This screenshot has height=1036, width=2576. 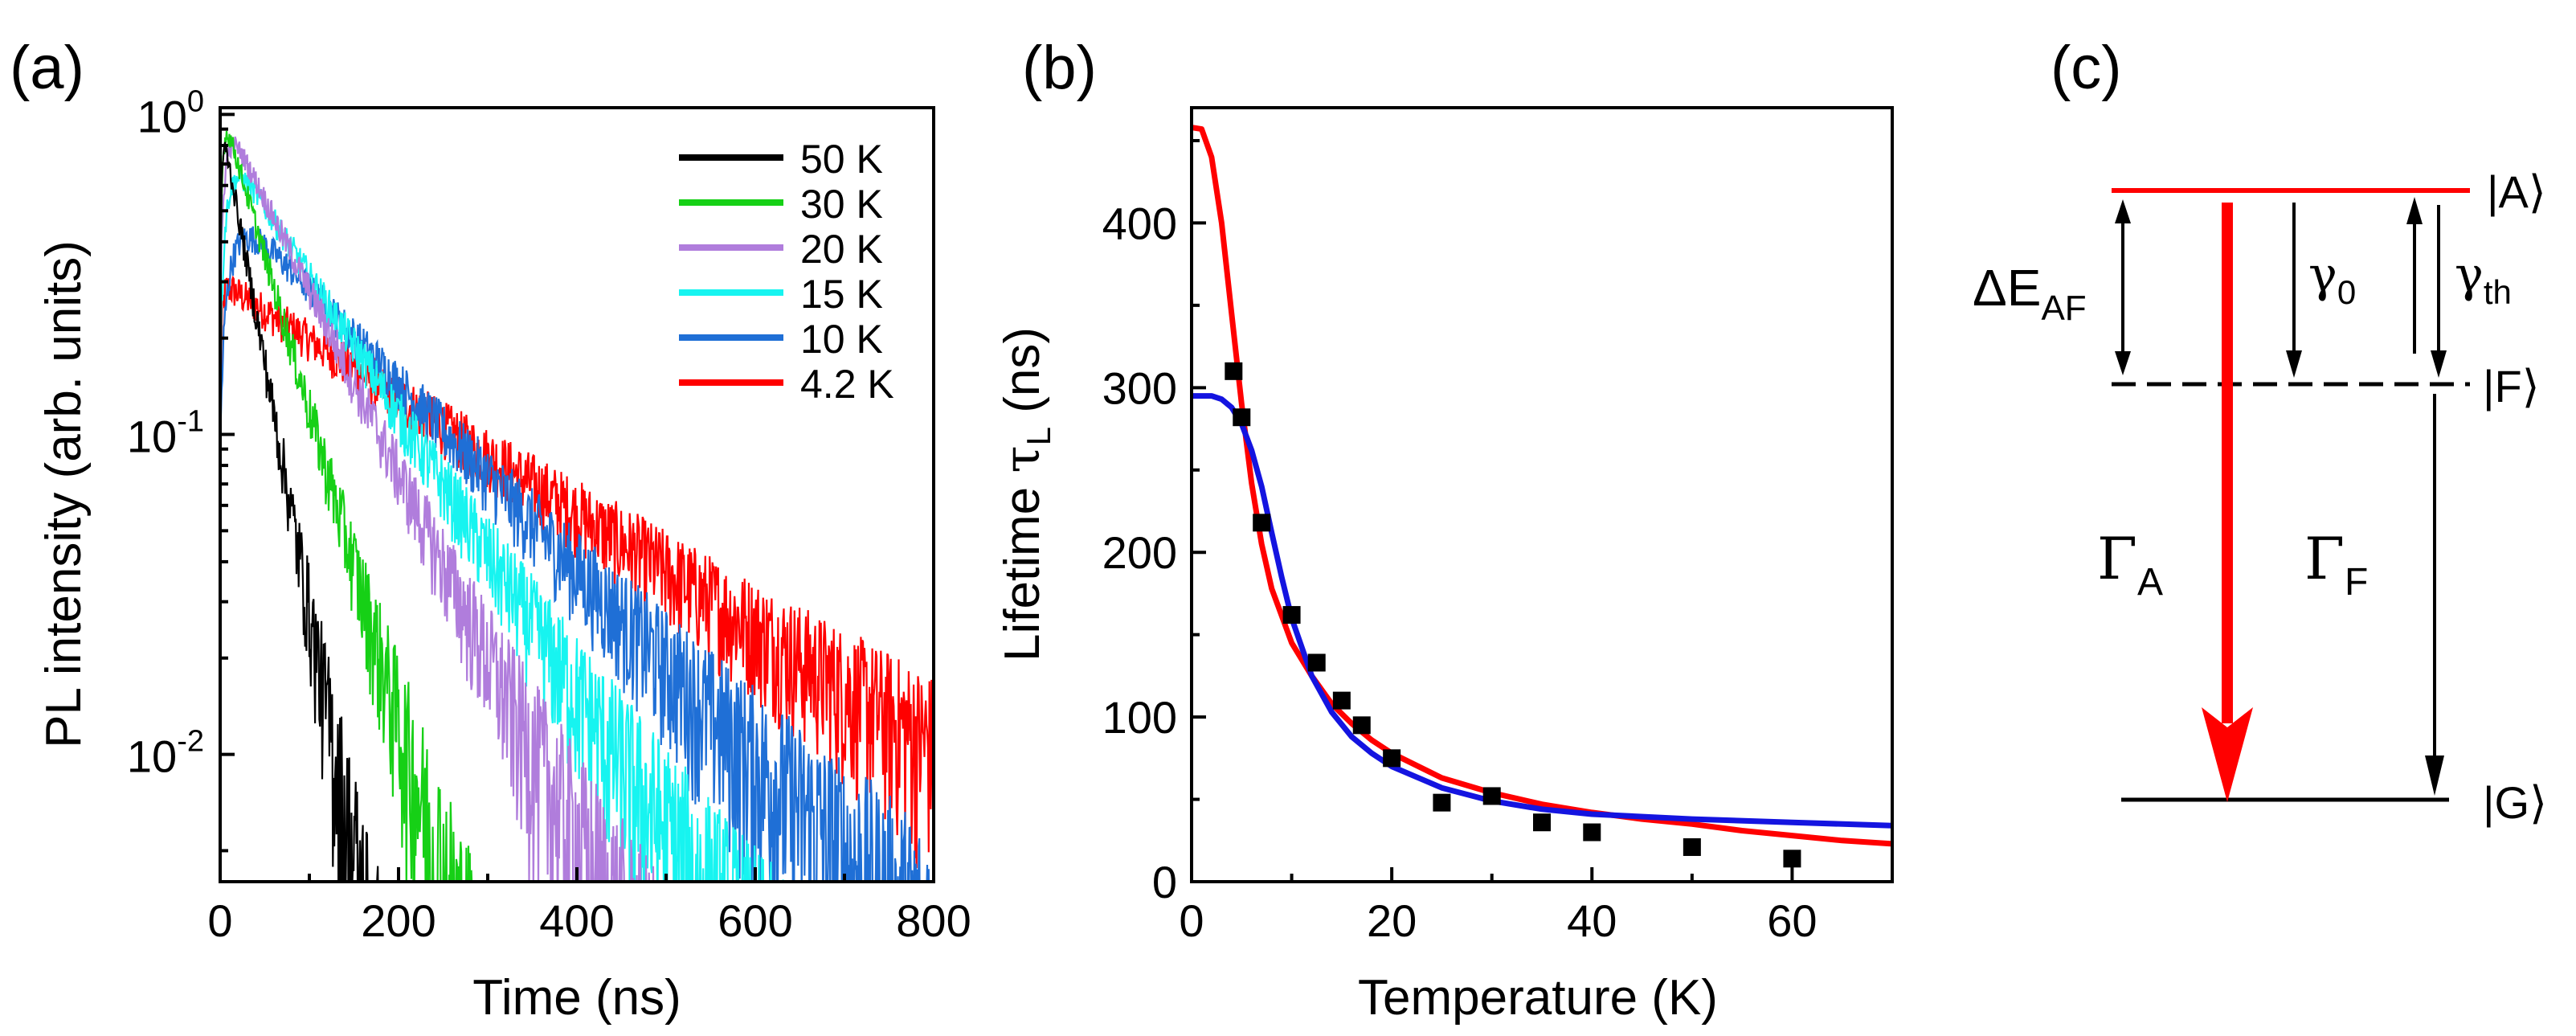 What do you see at coordinates (1140, 387) in the screenshot?
I see `panel-b-y-tick-label: 300` at bounding box center [1140, 387].